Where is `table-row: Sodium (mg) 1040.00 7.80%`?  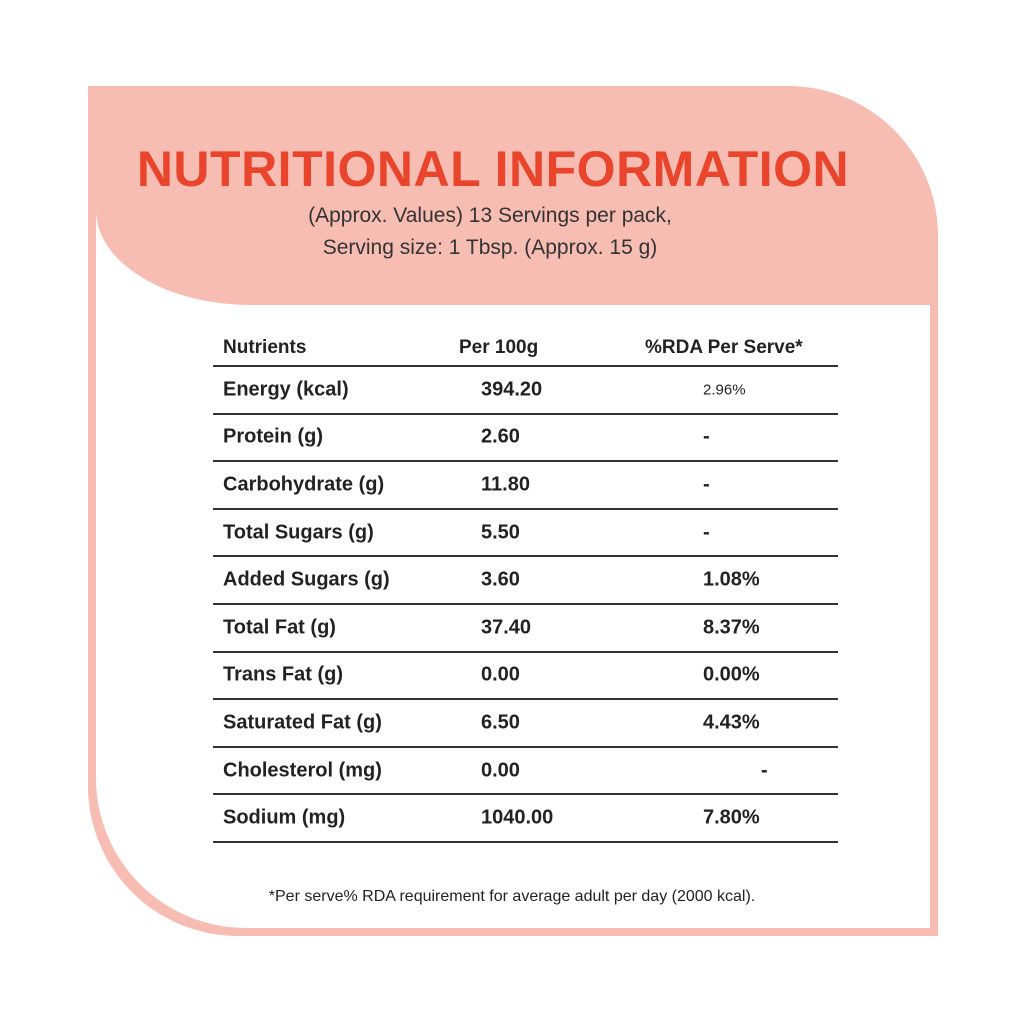
table-row: Sodium (mg) 1040.00 7.80% is located at coordinates (525, 819).